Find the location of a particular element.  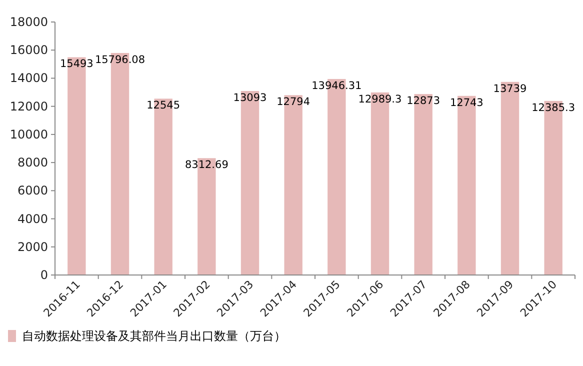

y-tick-label: 10000 is located at coordinates (29, 134).